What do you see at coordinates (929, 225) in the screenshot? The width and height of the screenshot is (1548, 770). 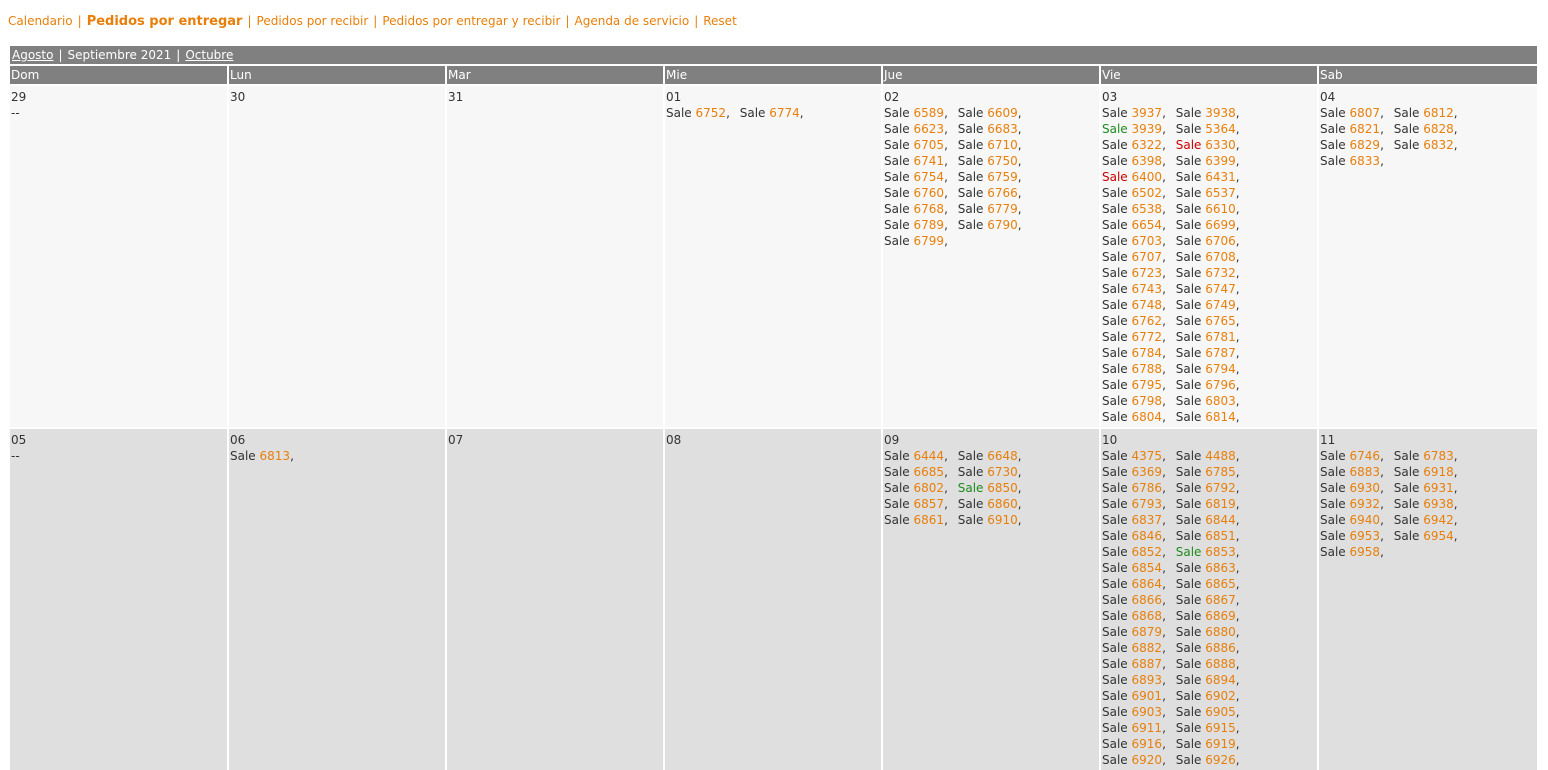 I see `sale-number-link: 6789` at bounding box center [929, 225].